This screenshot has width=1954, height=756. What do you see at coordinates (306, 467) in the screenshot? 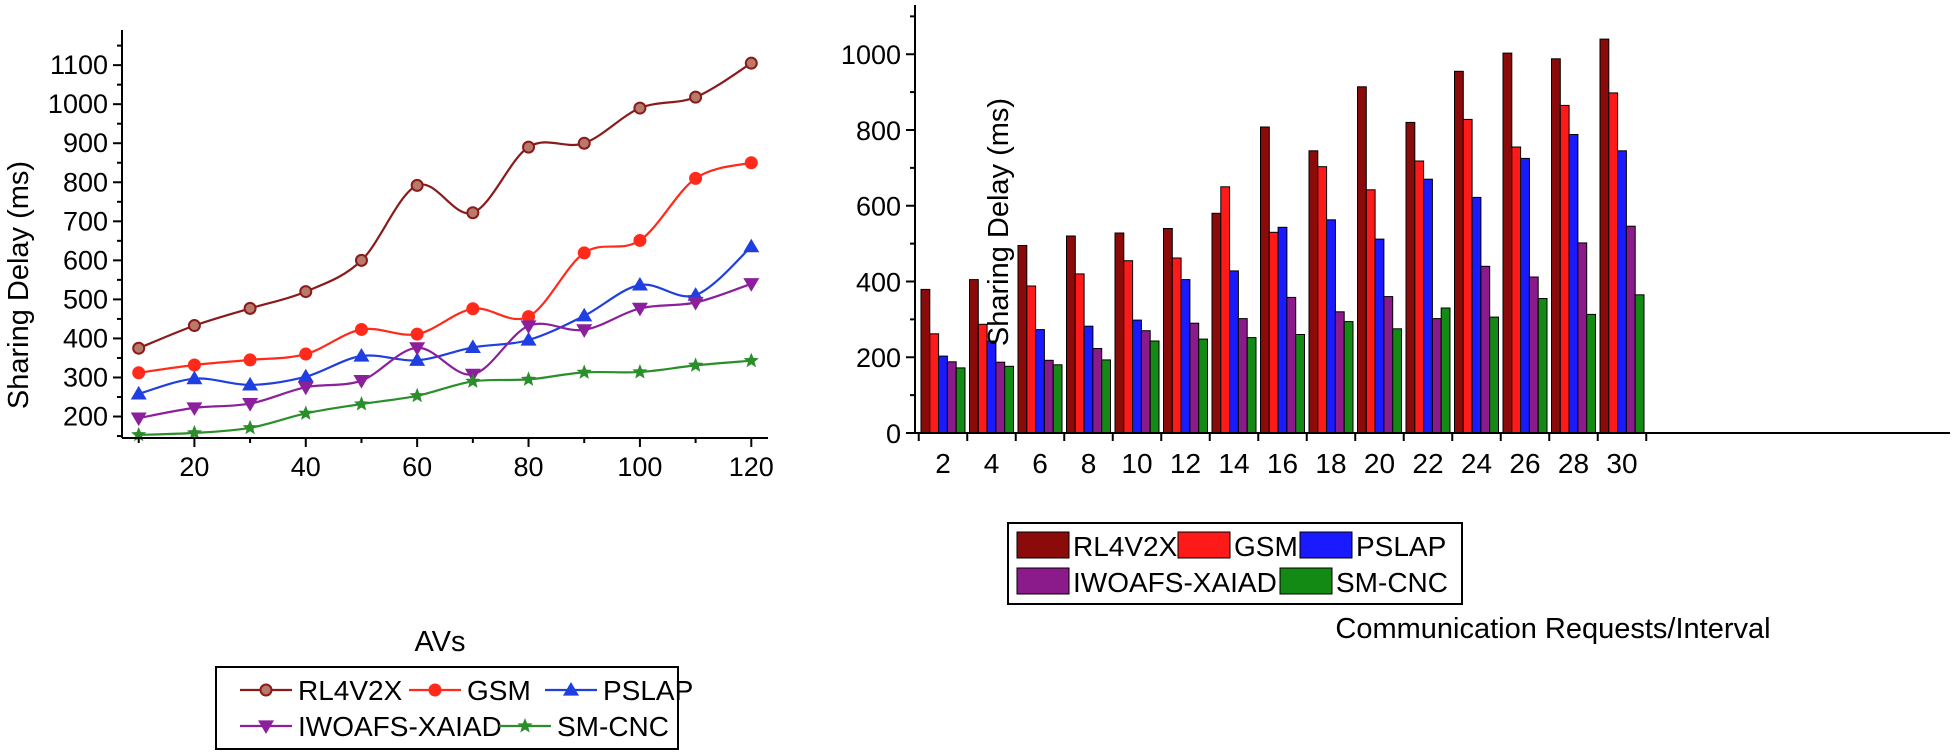
I see `x-tick-label: 40` at bounding box center [306, 467].